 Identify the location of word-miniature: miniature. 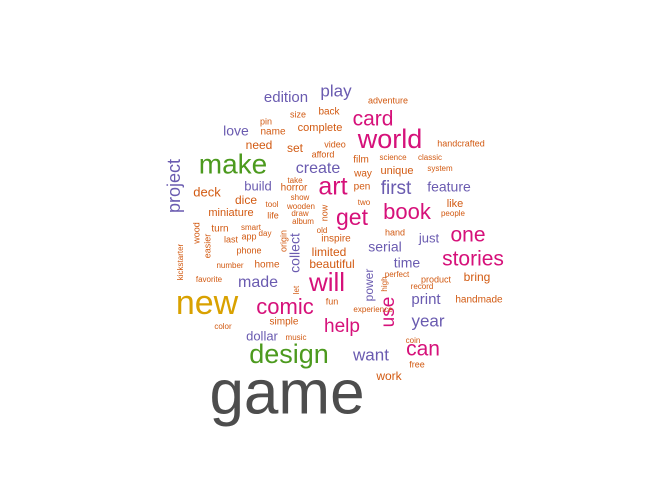
(230, 213).